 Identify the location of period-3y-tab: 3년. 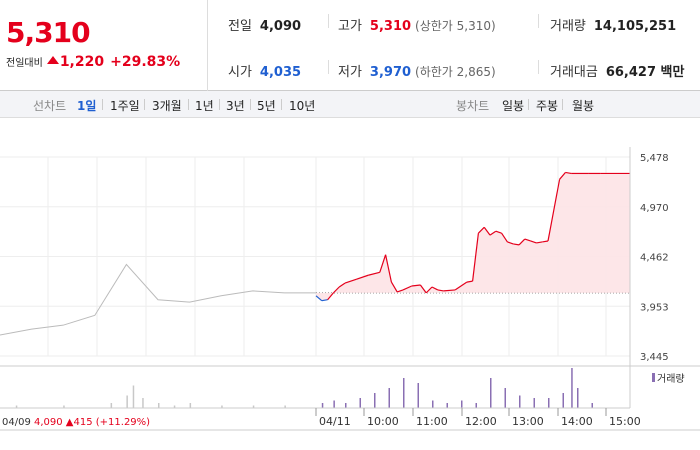
(235, 106).